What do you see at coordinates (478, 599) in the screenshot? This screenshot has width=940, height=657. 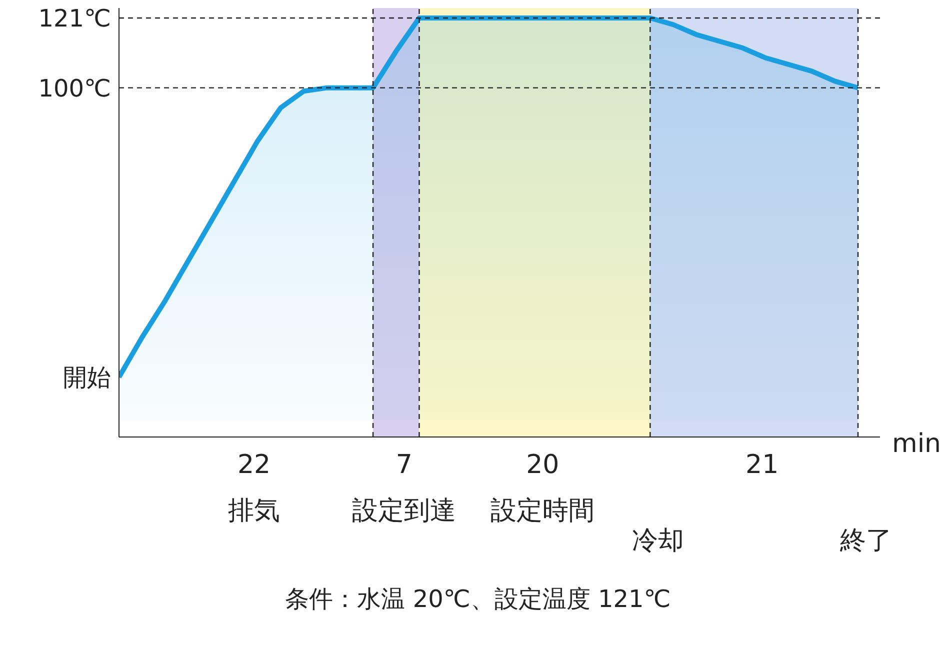 I see `text: 条件：水温 20℃、設定温度 121℃` at bounding box center [478, 599].